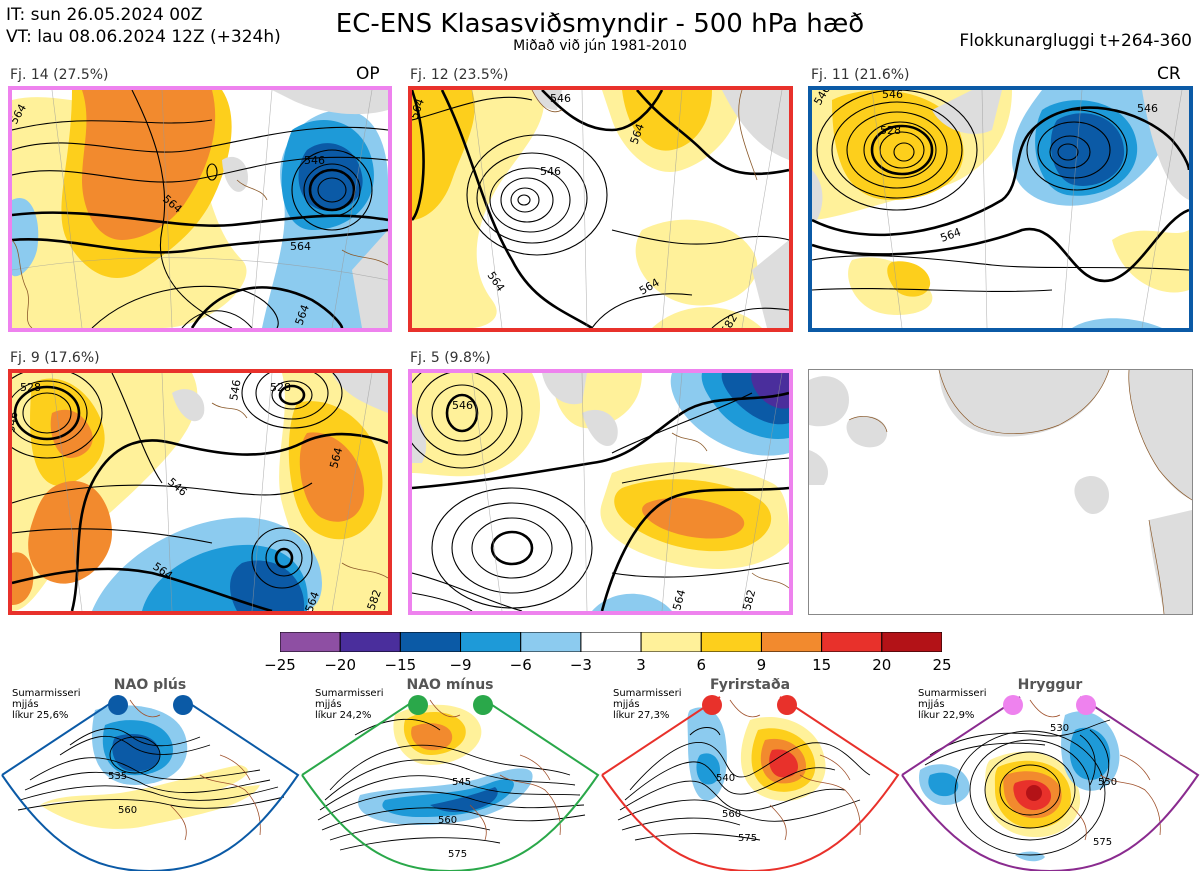  What do you see at coordinates (580, 665) in the screenshot?
I see `colorbar-tick-label: −3` at bounding box center [580, 665].